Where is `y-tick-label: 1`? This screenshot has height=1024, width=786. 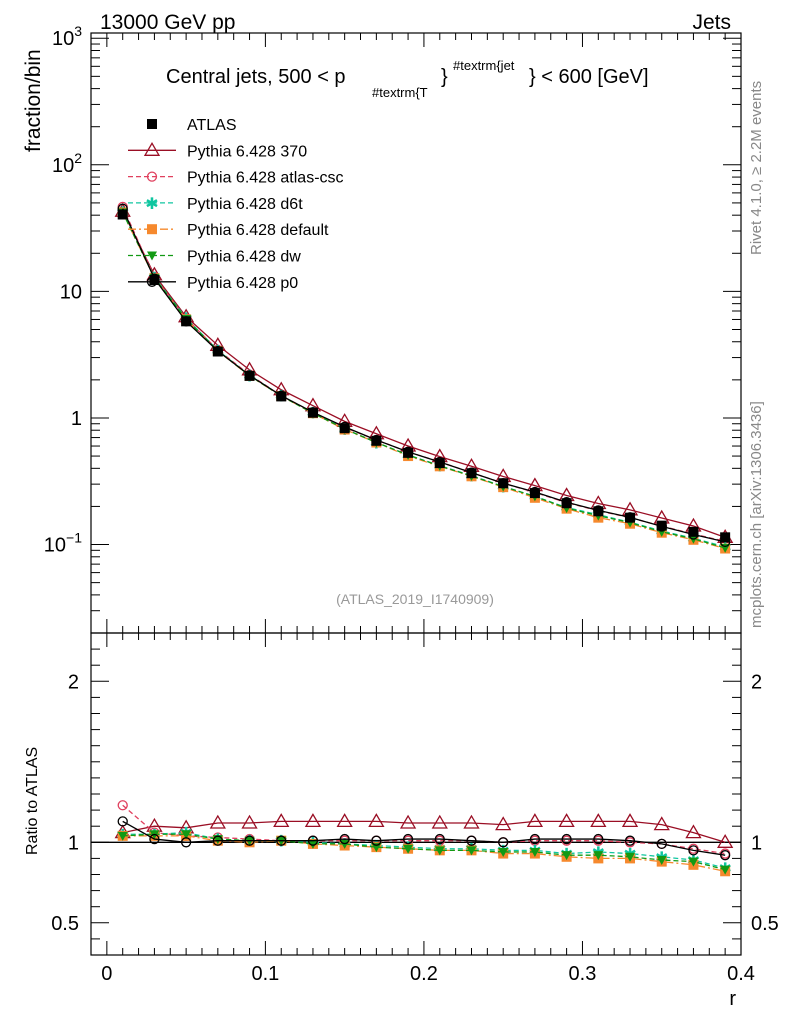 y-tick-label: 1 is located at coordinates (76, 419).